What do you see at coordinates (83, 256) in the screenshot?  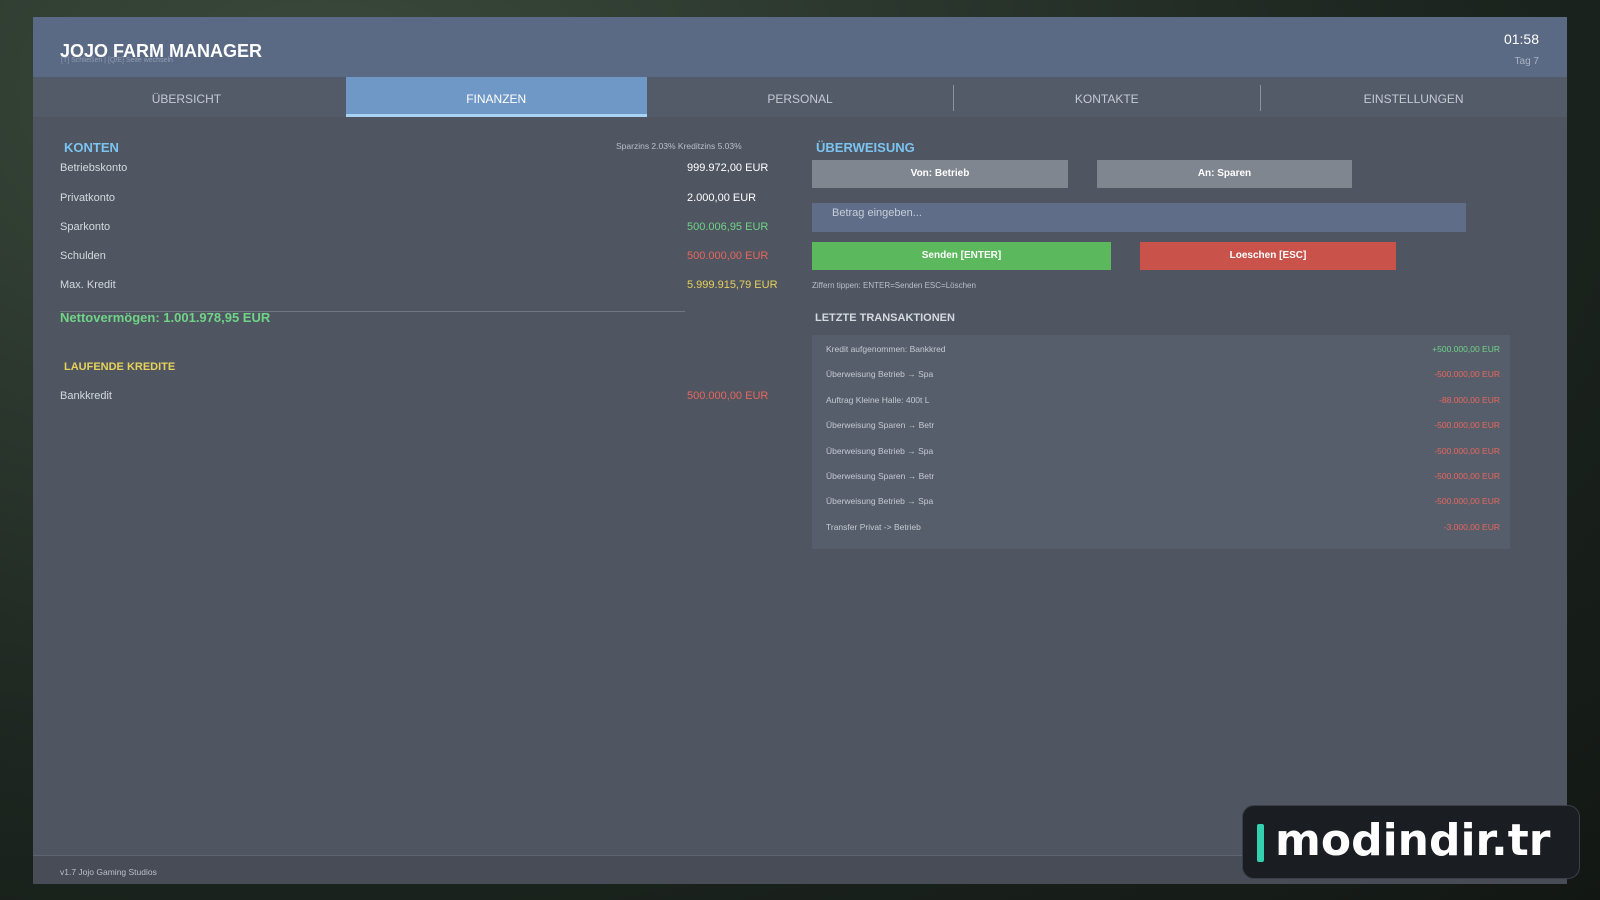 I see `account-label: Schulden` at bounding box center [83, 256].